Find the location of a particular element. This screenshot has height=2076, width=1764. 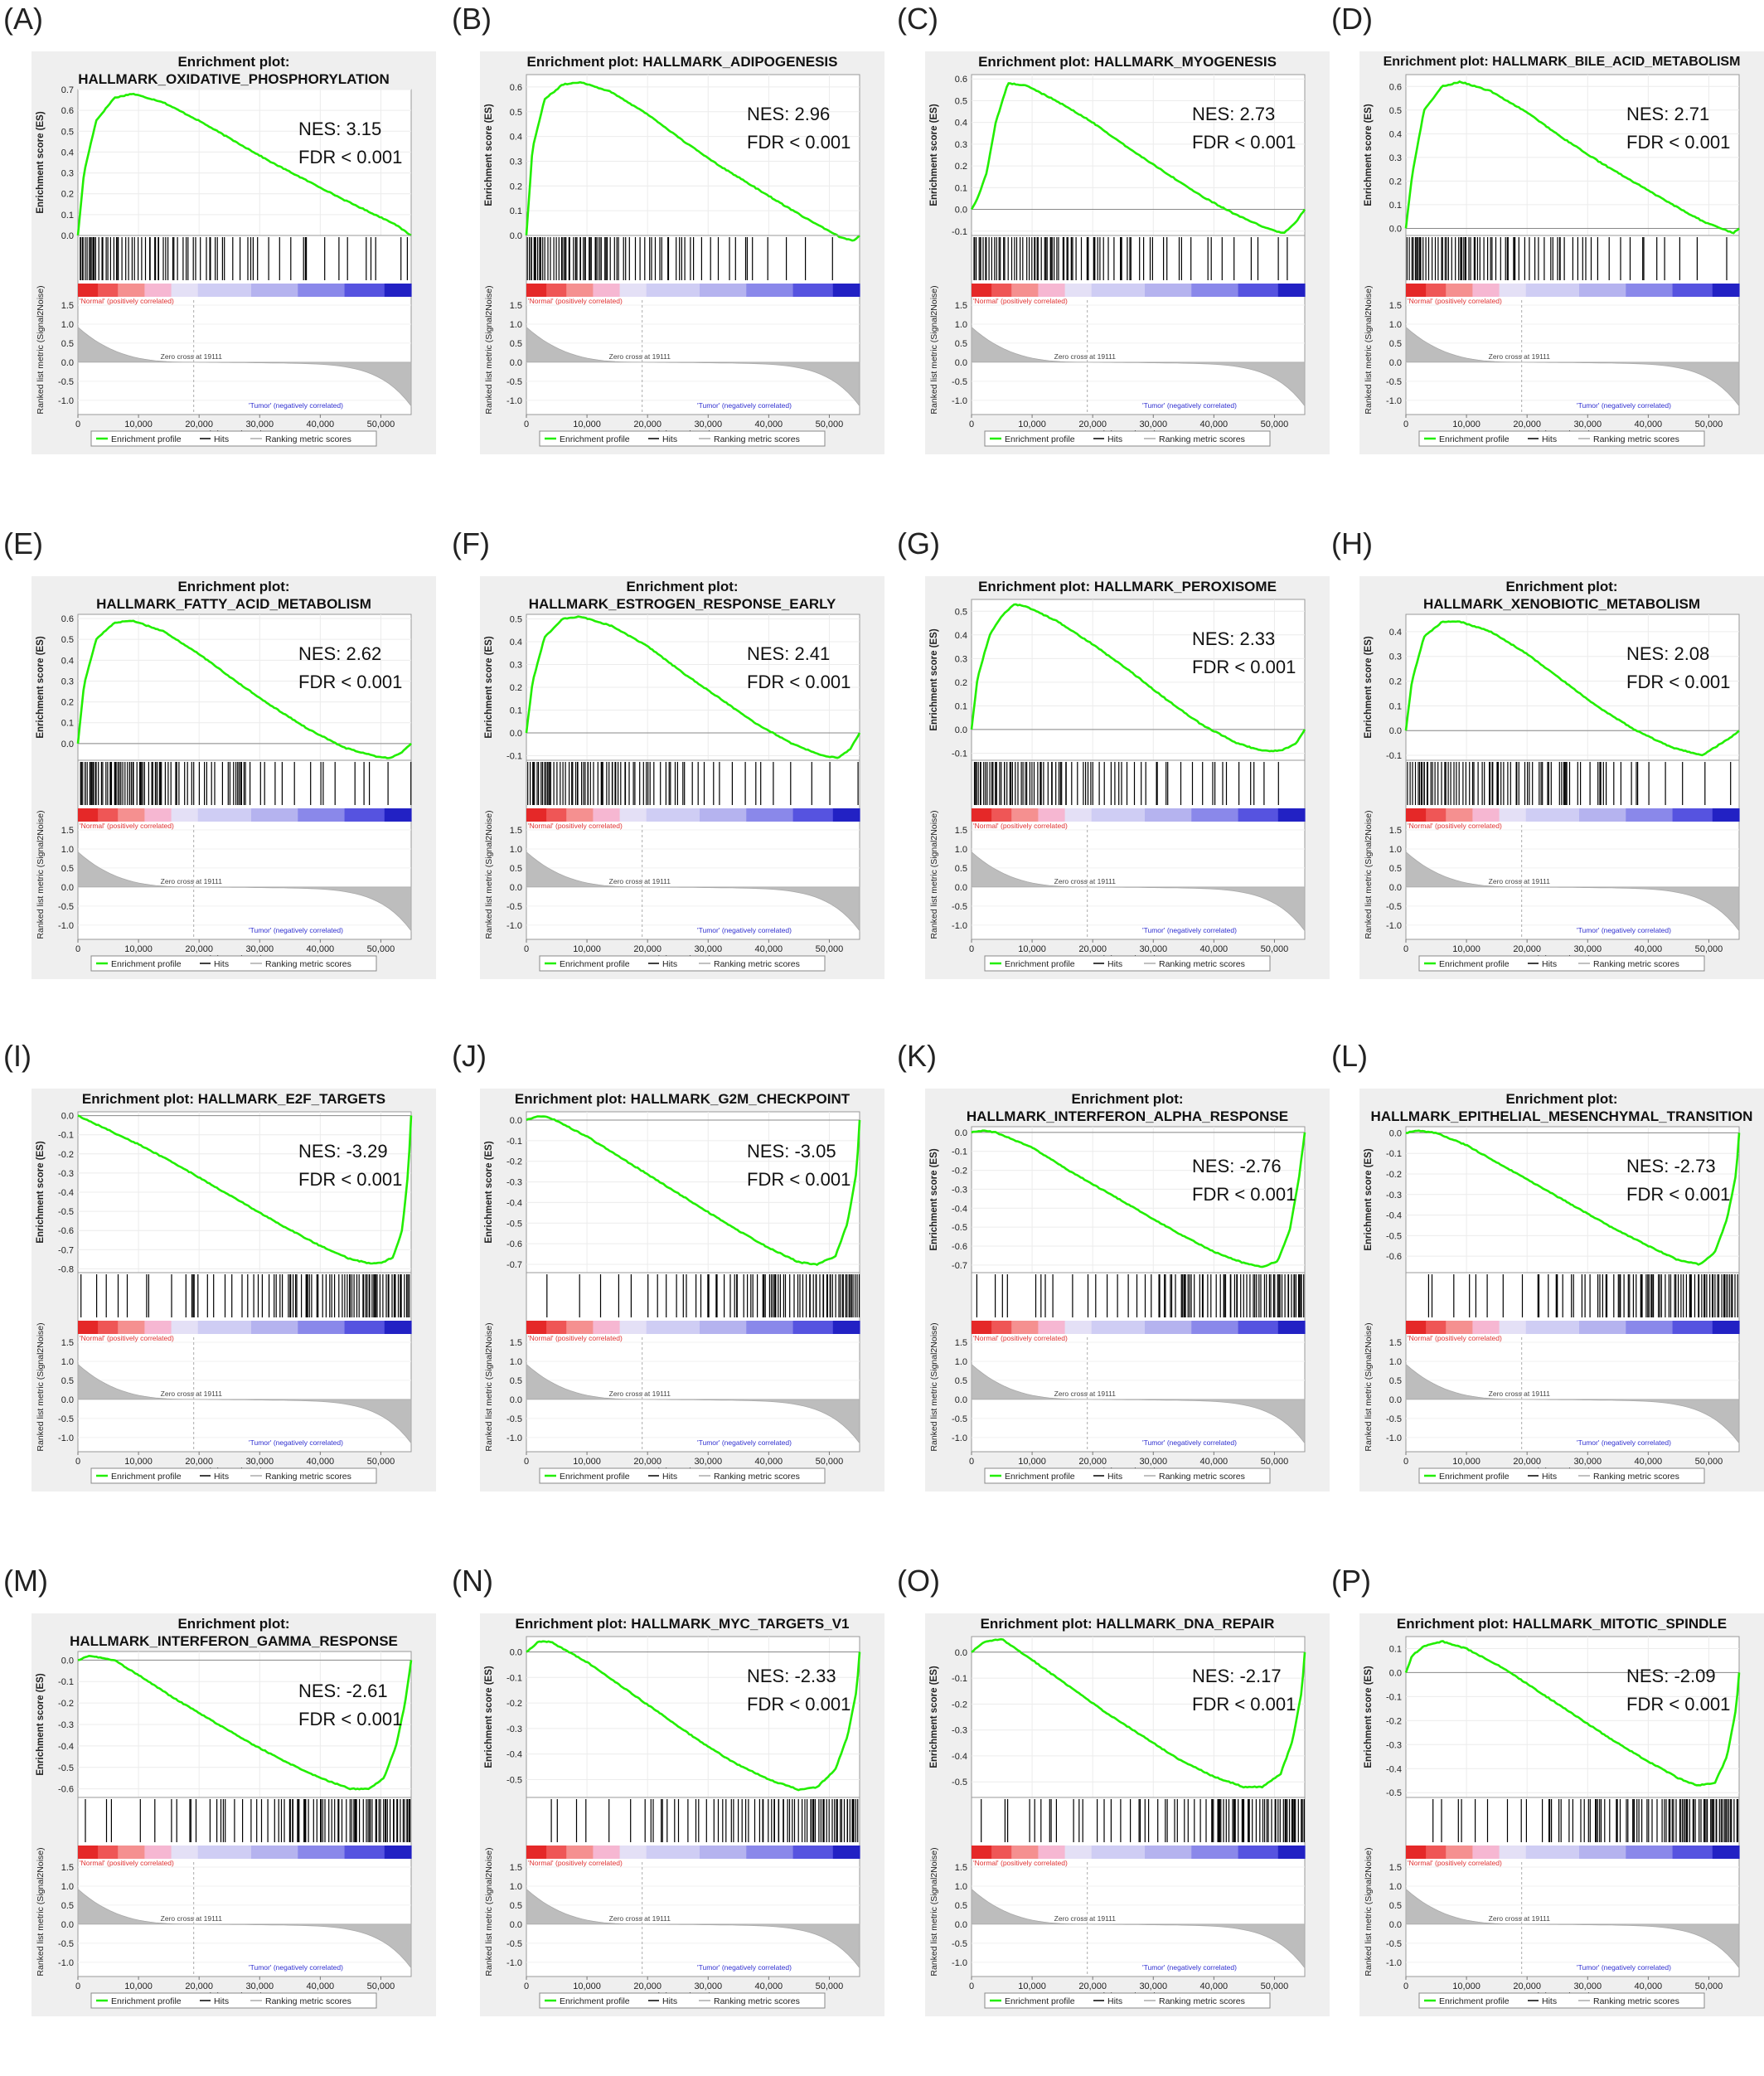

es-tick-label: 0.3 is located at coordinates (961, 659).